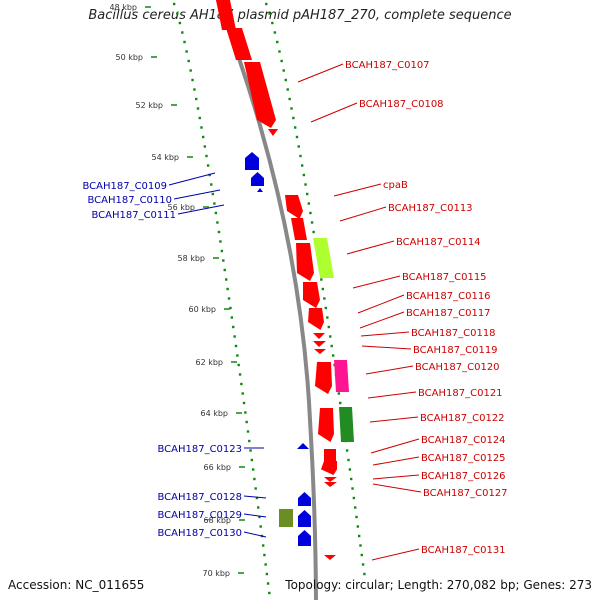 Image resolution: width=600 pixels, height=600 pixels. I want to click on scale-label: 64 kbp, so click(214, 413).